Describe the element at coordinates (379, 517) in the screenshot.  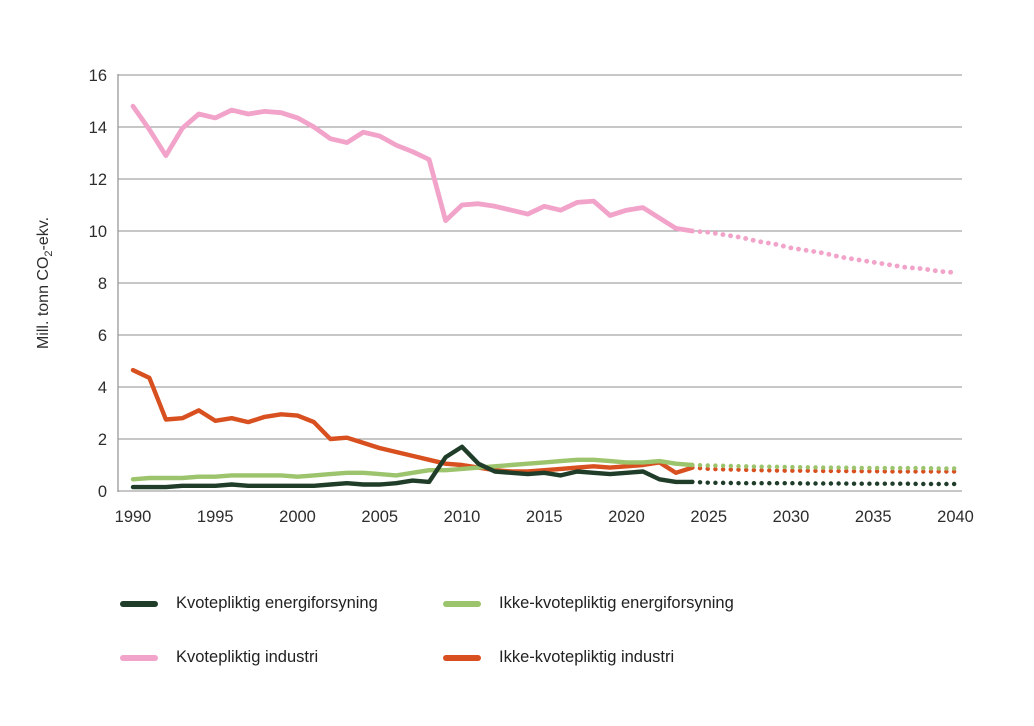
I see `svg-text: 2005` at that location.